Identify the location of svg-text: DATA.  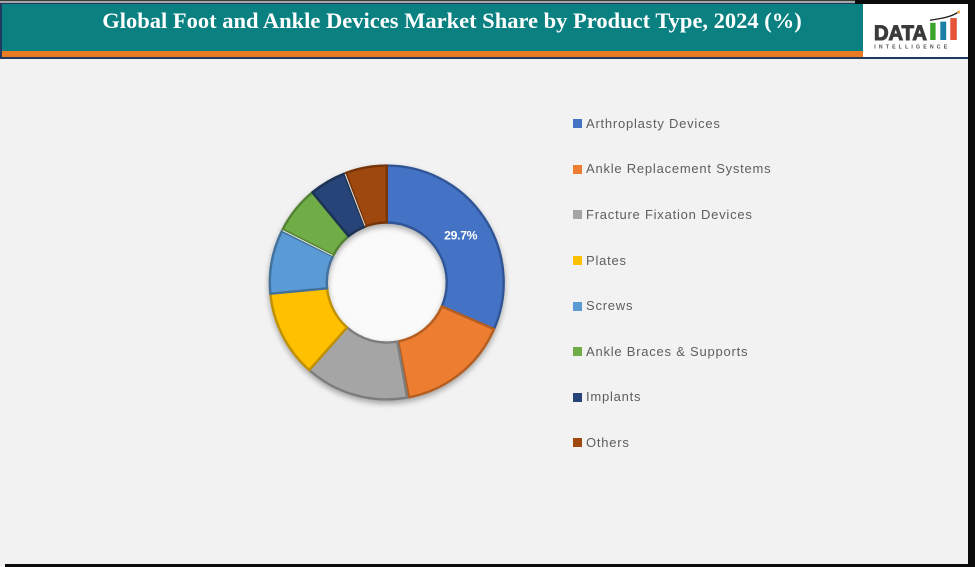
(900, 33).